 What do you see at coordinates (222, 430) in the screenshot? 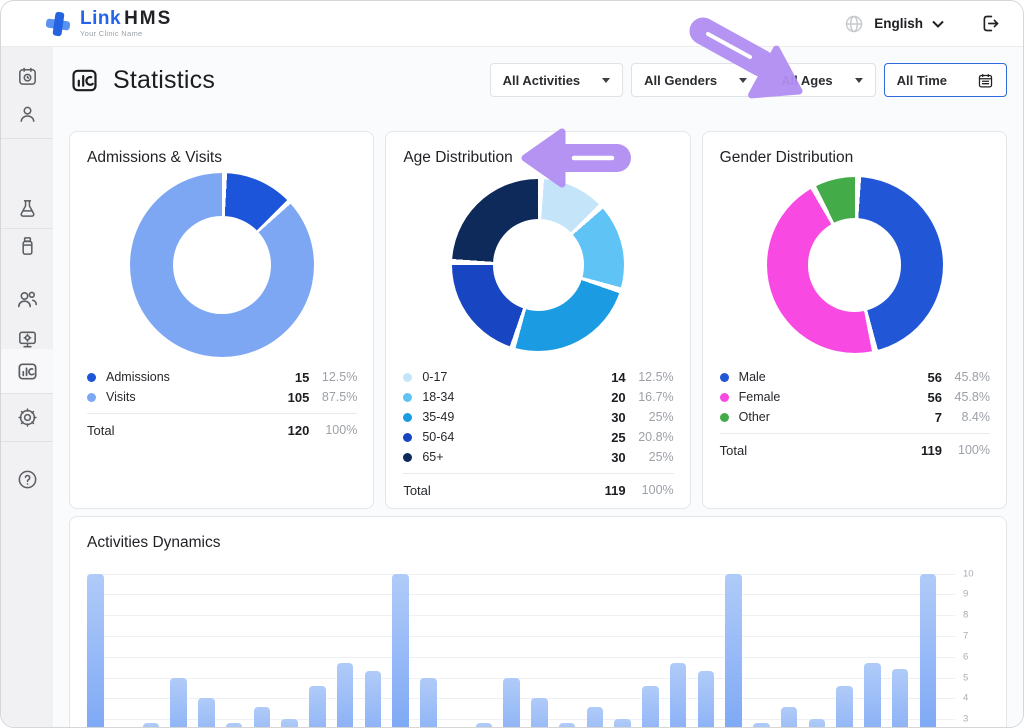
I see `total-row: Total 120 100%` at bounding box center [222, 430].